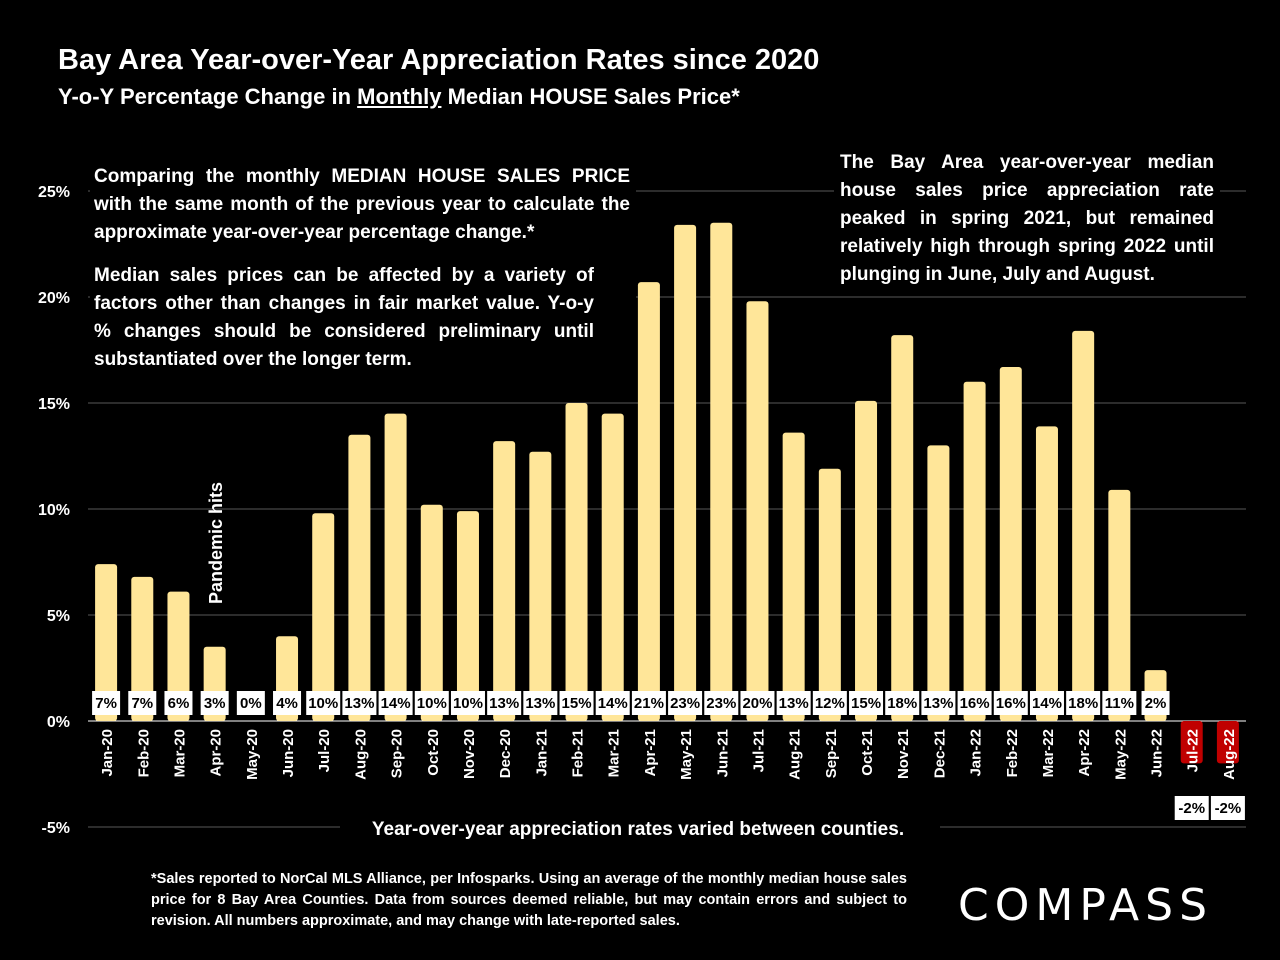 Image resolution: width=1280 pixels, height=960 pixels. What do you see at coordinates (143, 753) in the screenshot?
I see `x-tick-label: Feb-20` at bounding box center [143, 753].